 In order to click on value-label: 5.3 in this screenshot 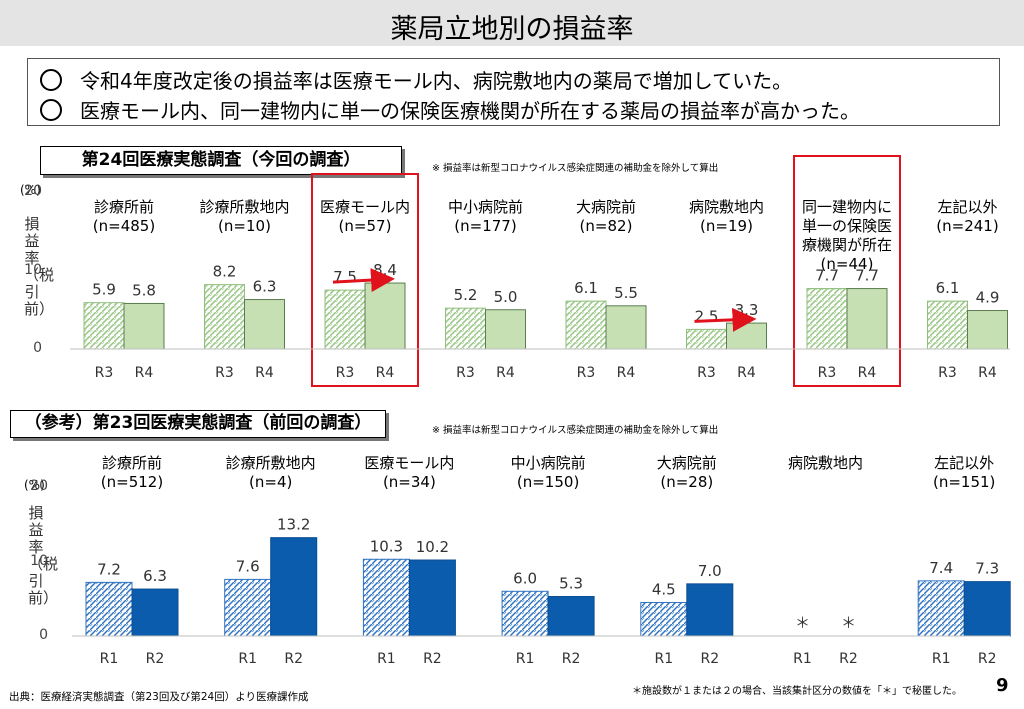, I will do `click(571, 584)`.